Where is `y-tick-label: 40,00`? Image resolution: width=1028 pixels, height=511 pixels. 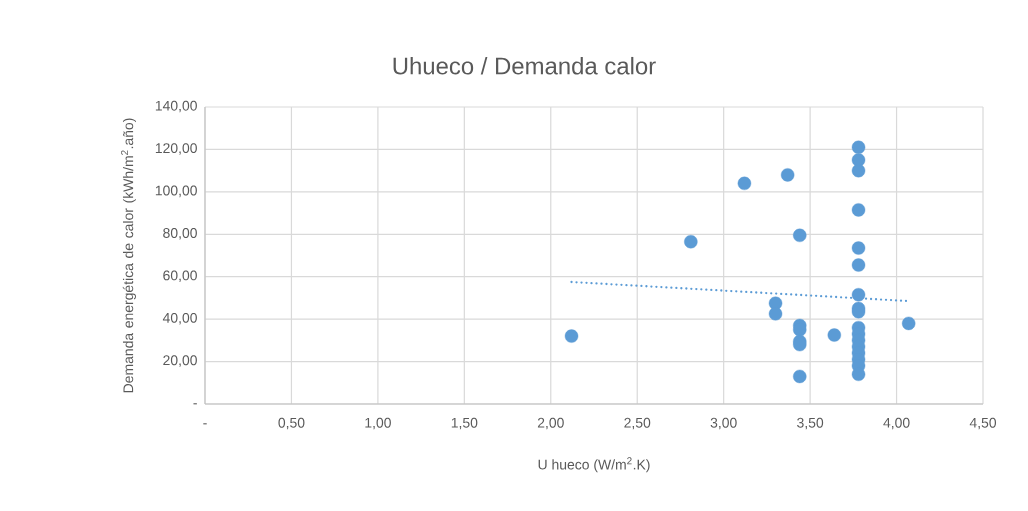 y-tick-label: 40,00 is located at coordinates (179, 318).